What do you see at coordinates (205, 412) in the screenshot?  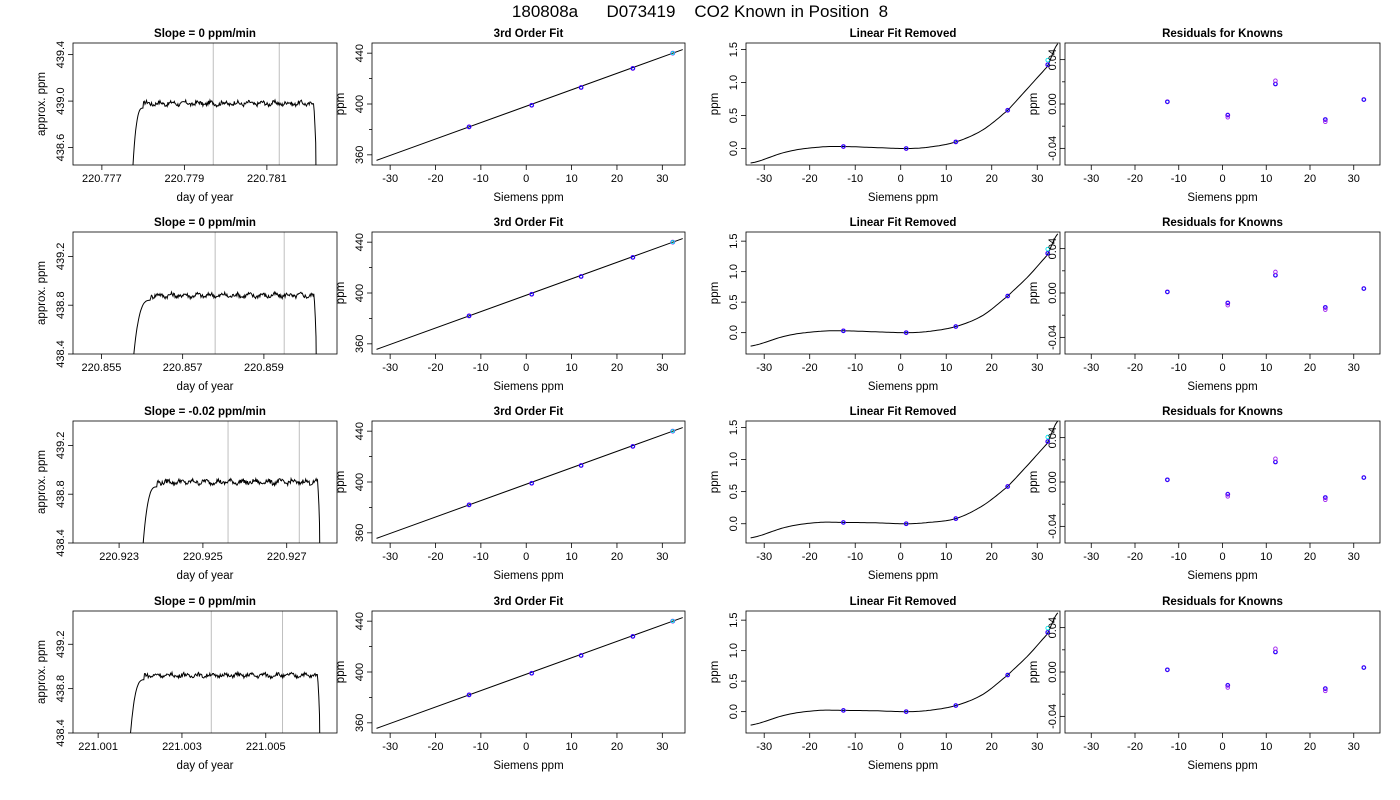 I see `slope-title: Slope = -0.02 ppm/min` at bounding box center [205, 412].